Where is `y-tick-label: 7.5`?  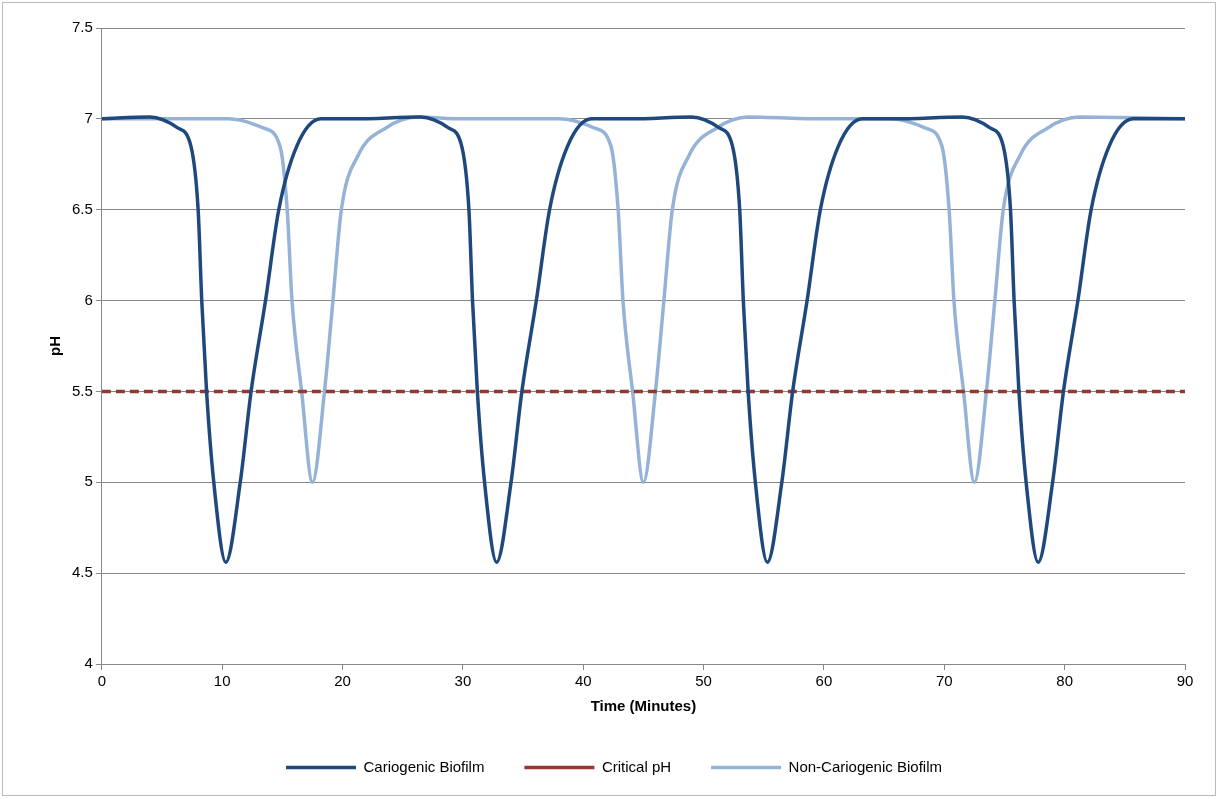 y-tick-label: 7.5 is located at coordinates (82, 27).